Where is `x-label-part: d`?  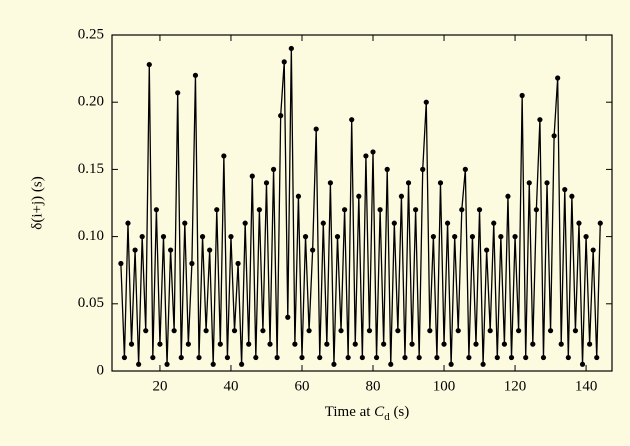
x-label-part: d is located at coordinates (387, 417).